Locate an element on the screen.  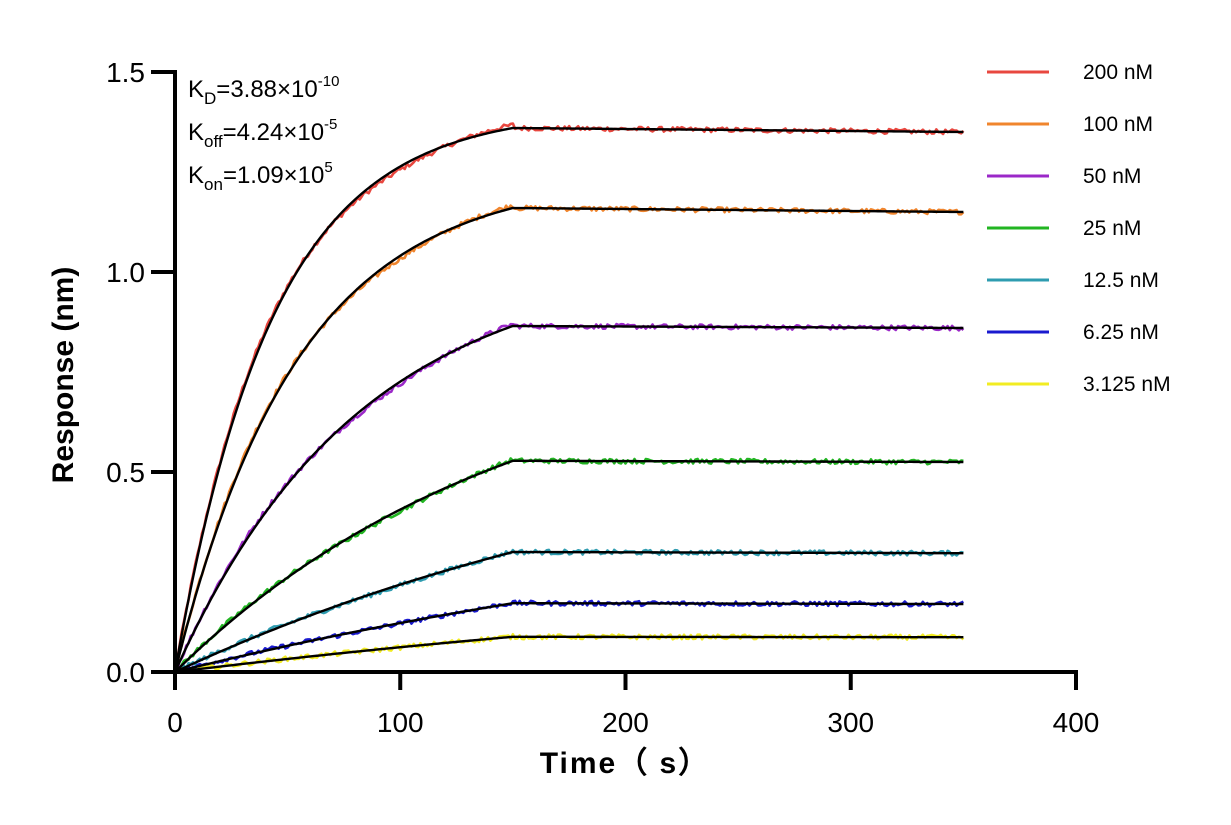
fit-curve-3-125-nm is located at coordinates (569, 654).